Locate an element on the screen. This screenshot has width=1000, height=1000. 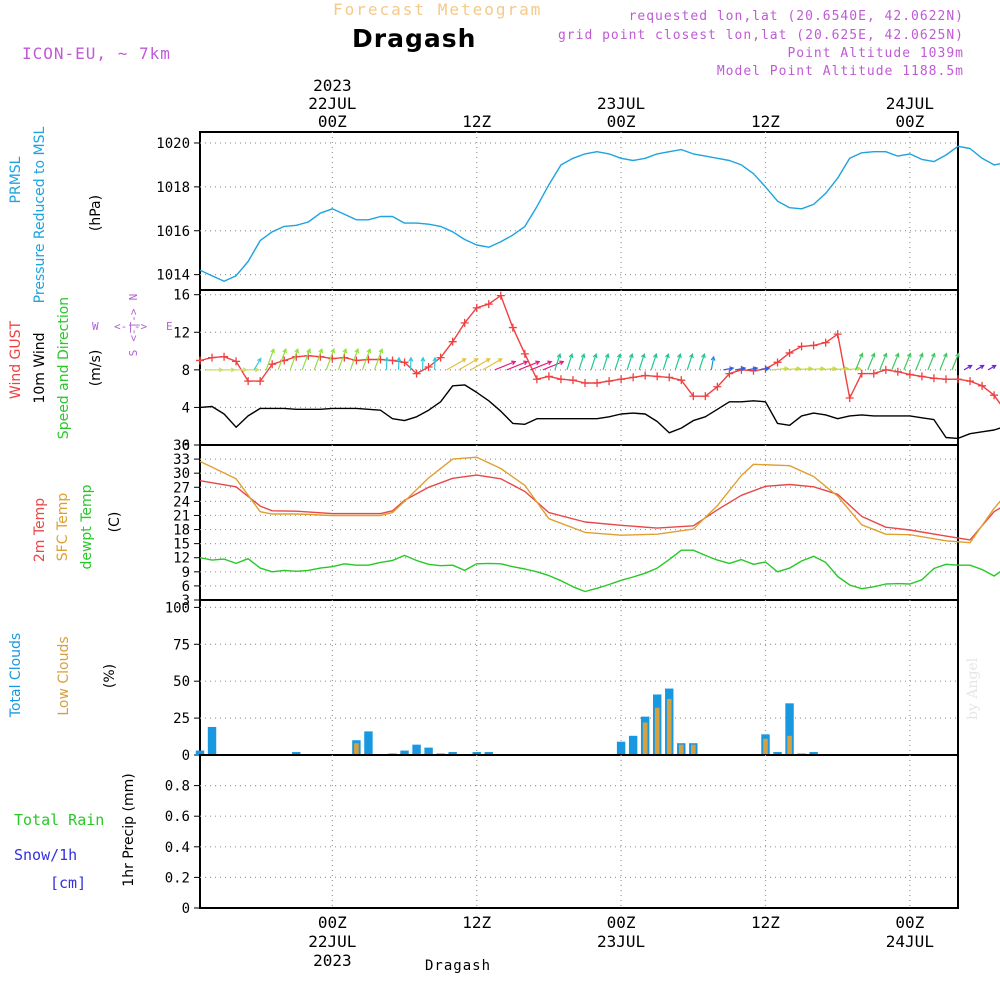
temp-unit: (C) is located at coordinates (115, 522).